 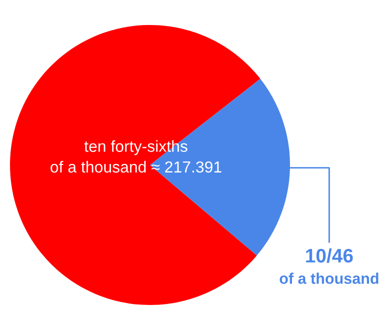 What do you see at coordinates (329, 278) in the screenshot?
I see `text: of a thousand` at bounding box center [329, 278].